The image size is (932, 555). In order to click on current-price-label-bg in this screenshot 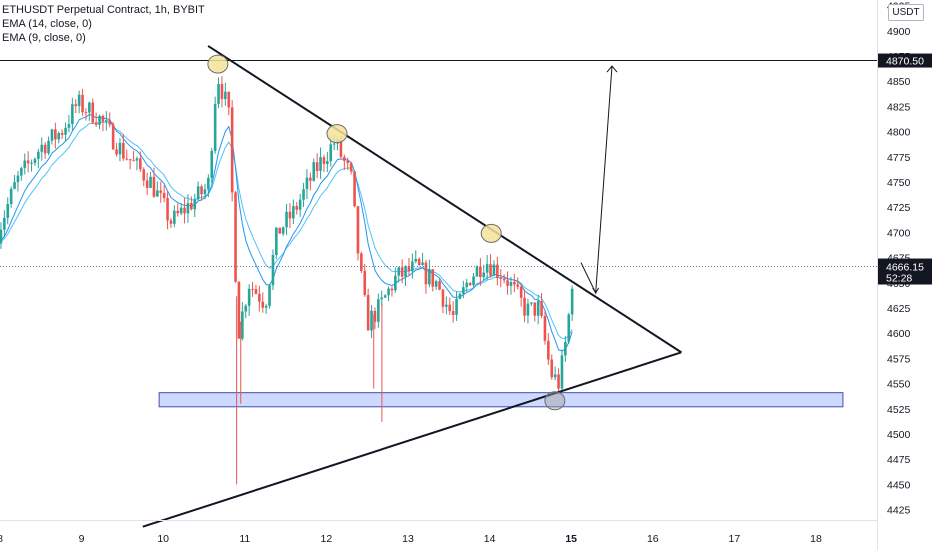, I will do `click(905, 271)`.